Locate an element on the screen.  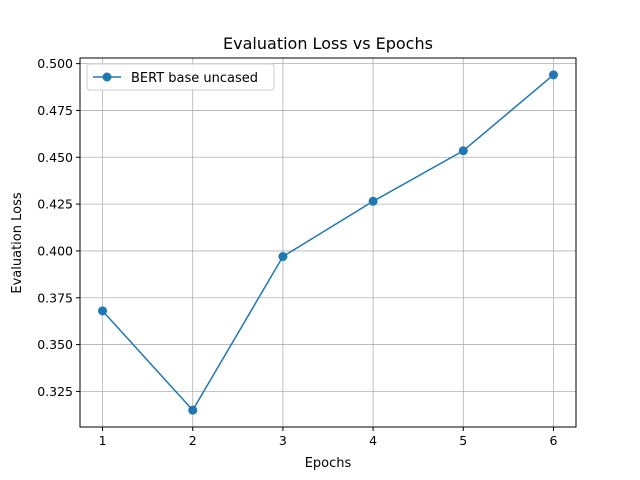
x-tick-label: 4 is located at coordinates (373, 440).